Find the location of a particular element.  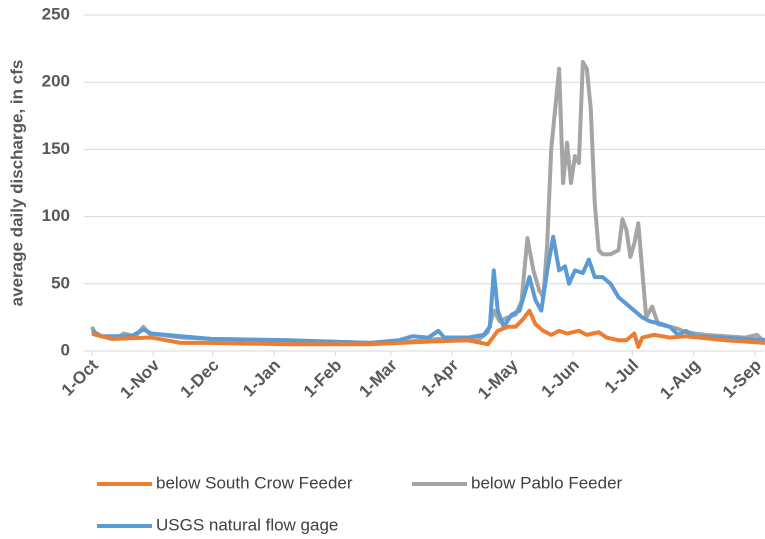

x-tick-label: 1-Dec is located at coordinates (199, 379).